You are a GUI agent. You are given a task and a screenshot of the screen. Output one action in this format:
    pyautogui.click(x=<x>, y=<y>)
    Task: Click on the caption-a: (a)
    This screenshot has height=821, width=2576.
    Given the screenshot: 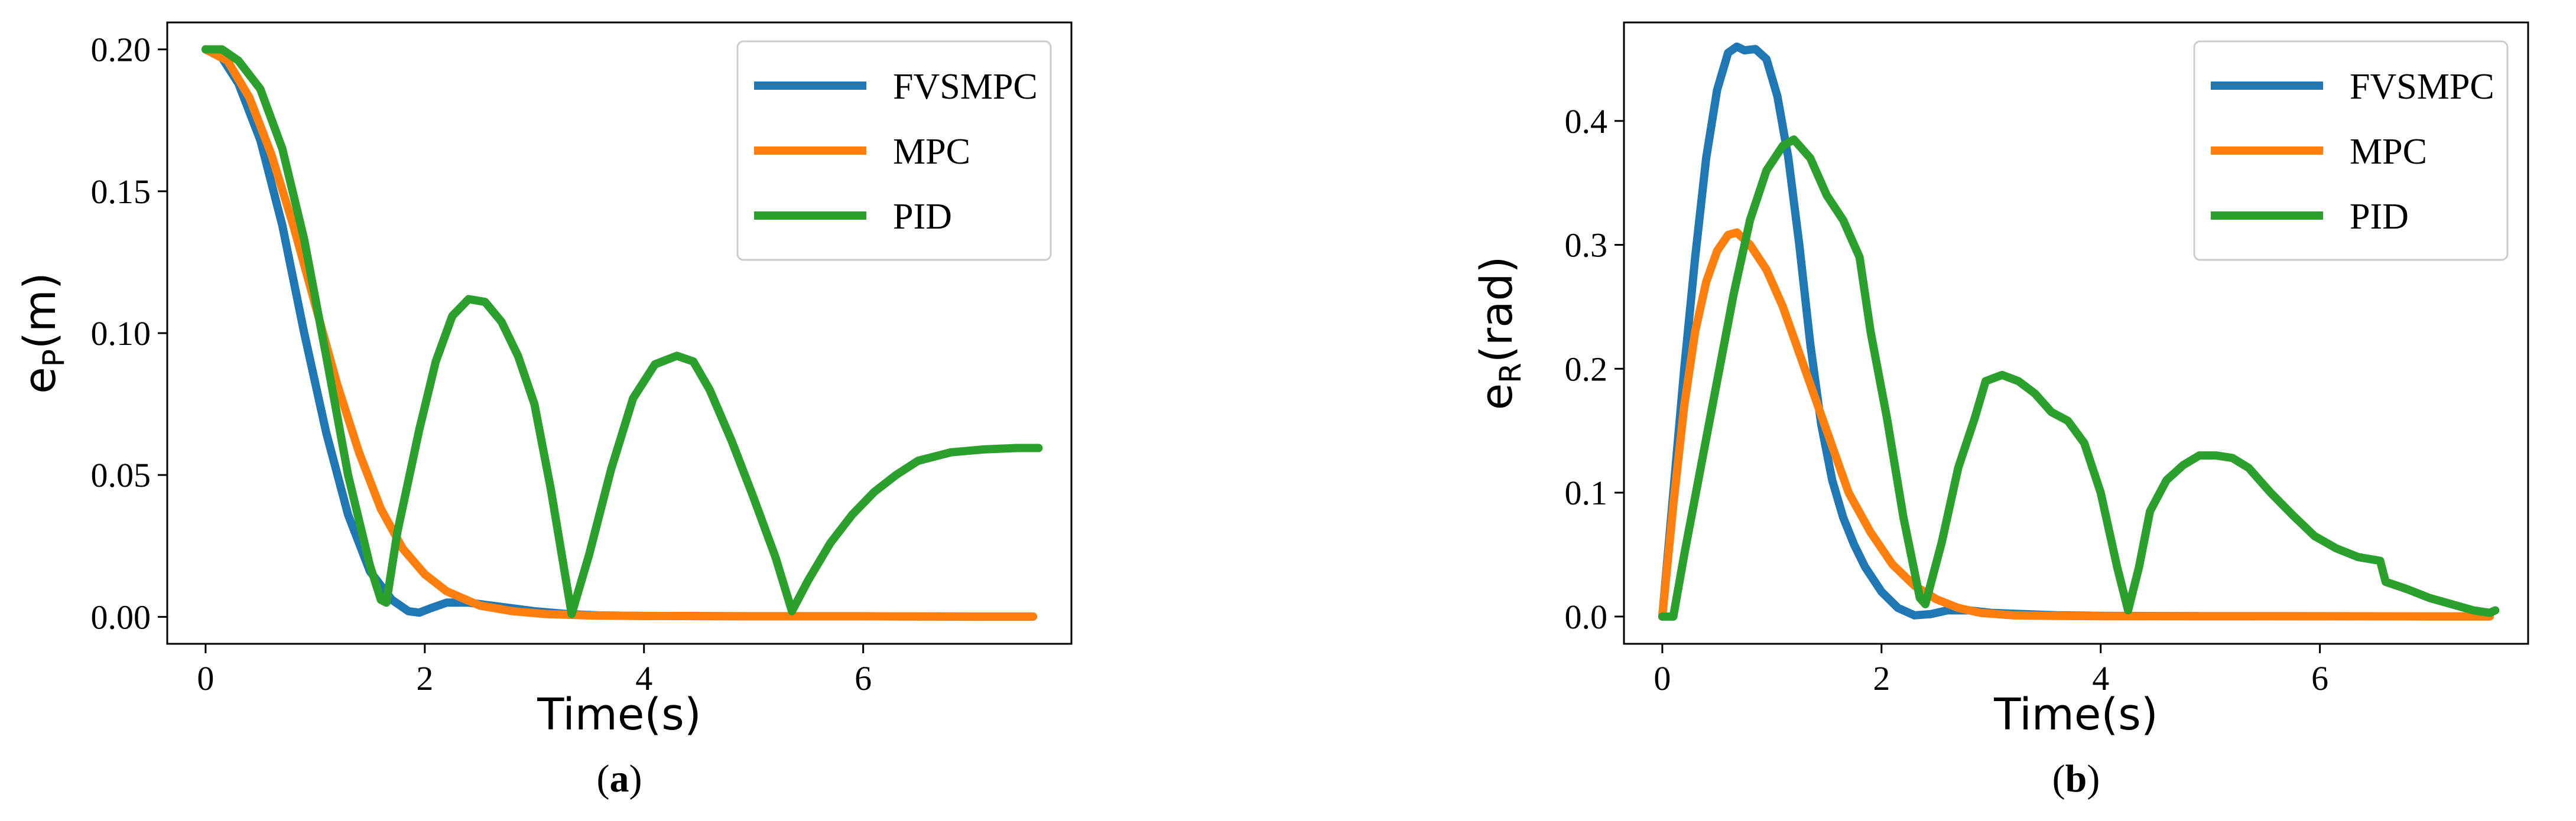 What is the action you would take?
    pyautogui.click(x=619, y=778)
    